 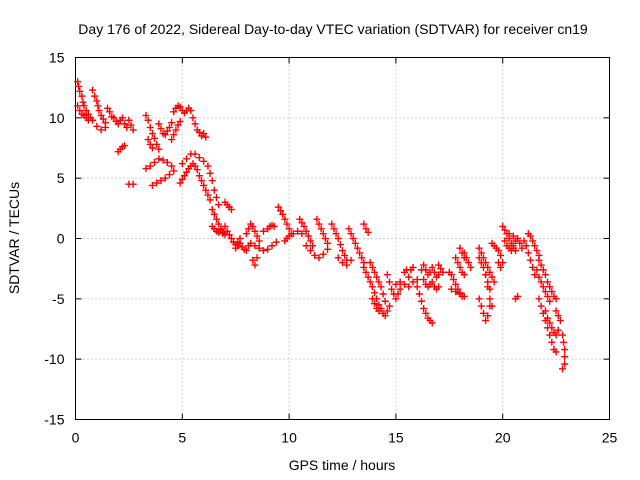 What do you see at coordinates (58, 299) in the screenshot?
I see `y-tick-label: -5` at bounding box center [58, 299].